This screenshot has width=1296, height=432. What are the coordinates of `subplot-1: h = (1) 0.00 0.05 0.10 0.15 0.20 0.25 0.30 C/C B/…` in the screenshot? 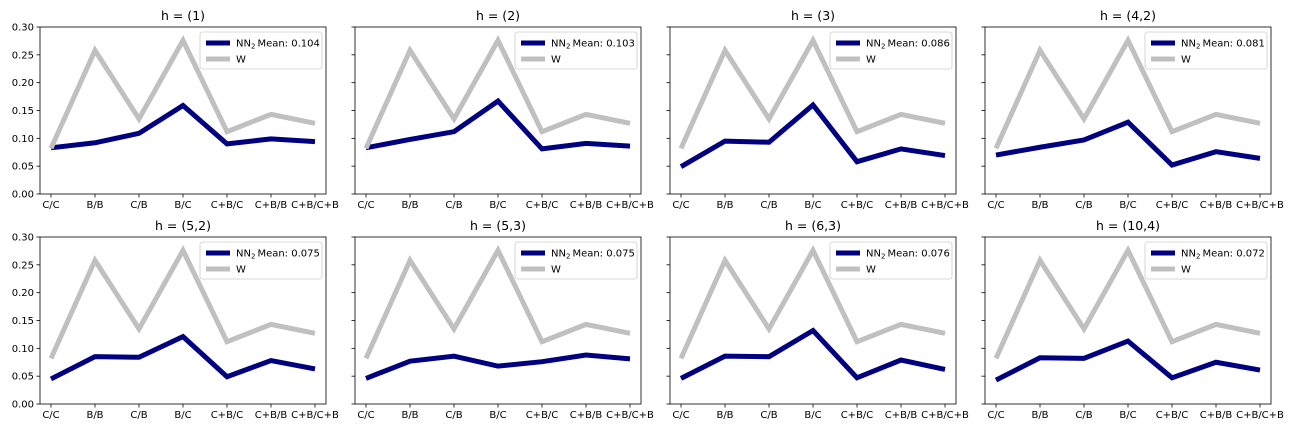 It's located at (175, 109).